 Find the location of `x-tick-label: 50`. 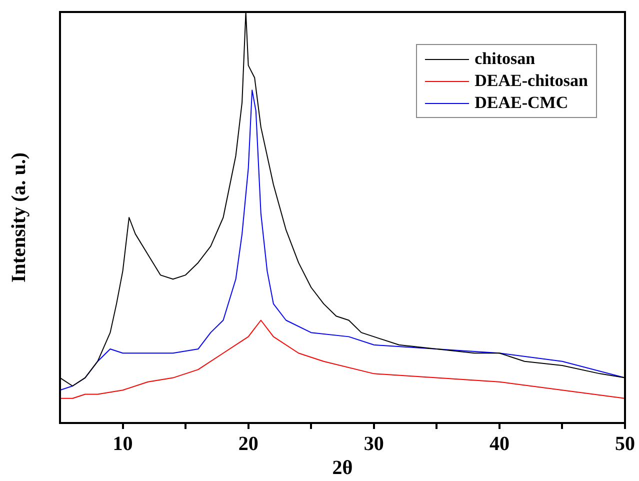

x-tick-label: 50 is located at coordinates (625, 444).